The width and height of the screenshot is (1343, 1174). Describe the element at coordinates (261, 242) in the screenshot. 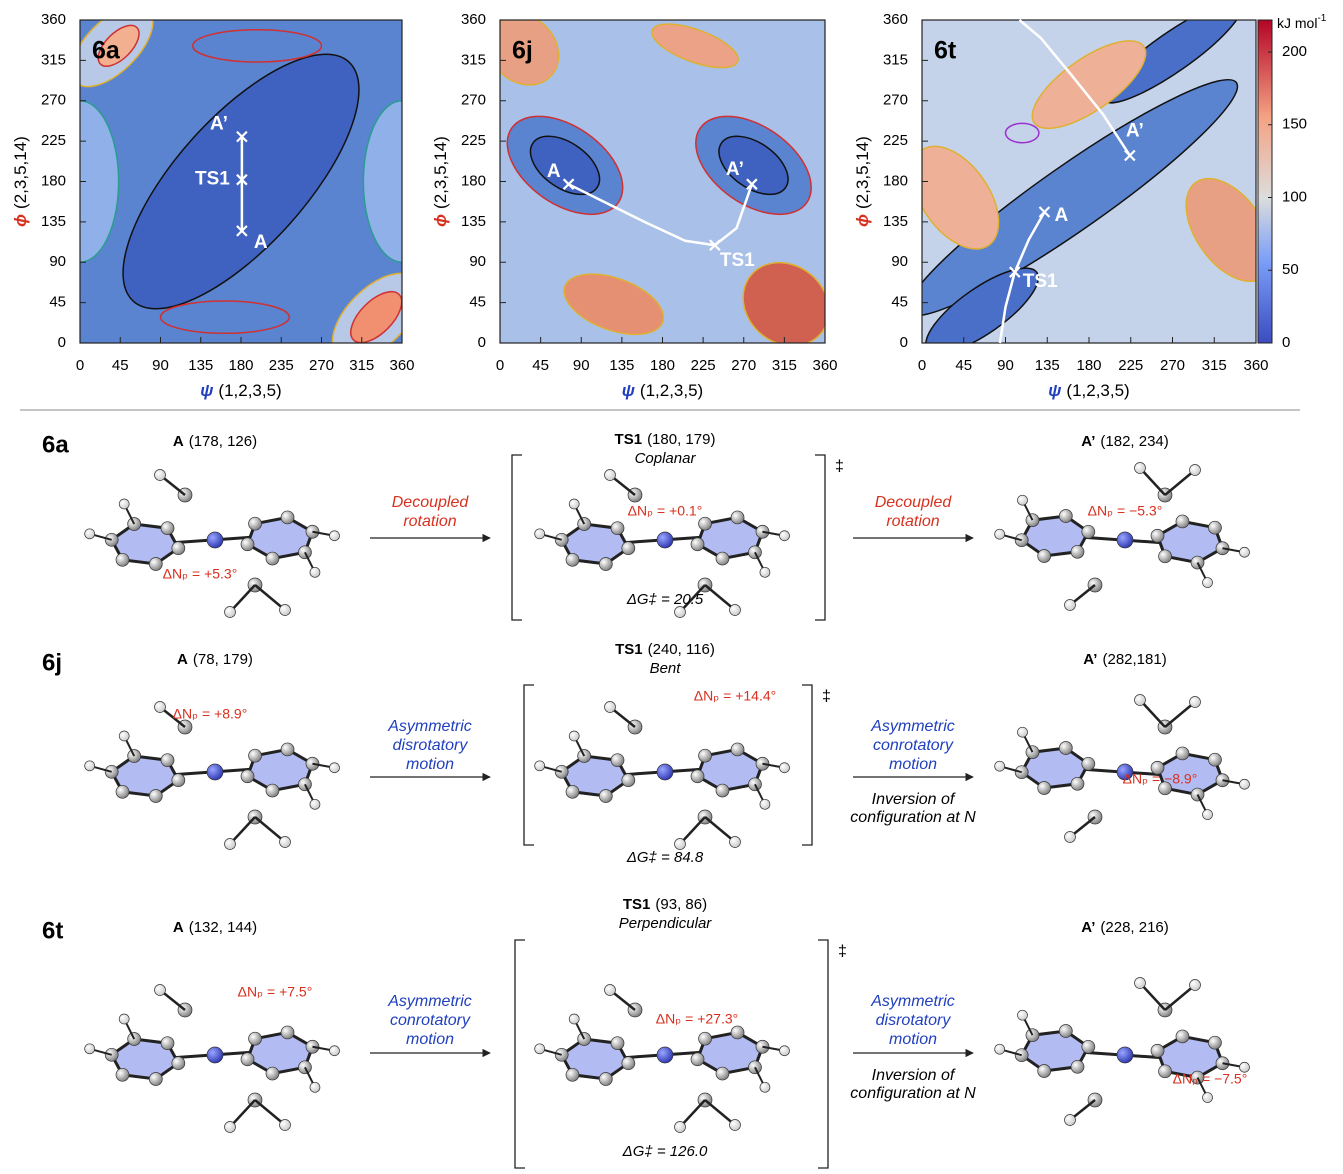

I see `point-label: A` at that location.